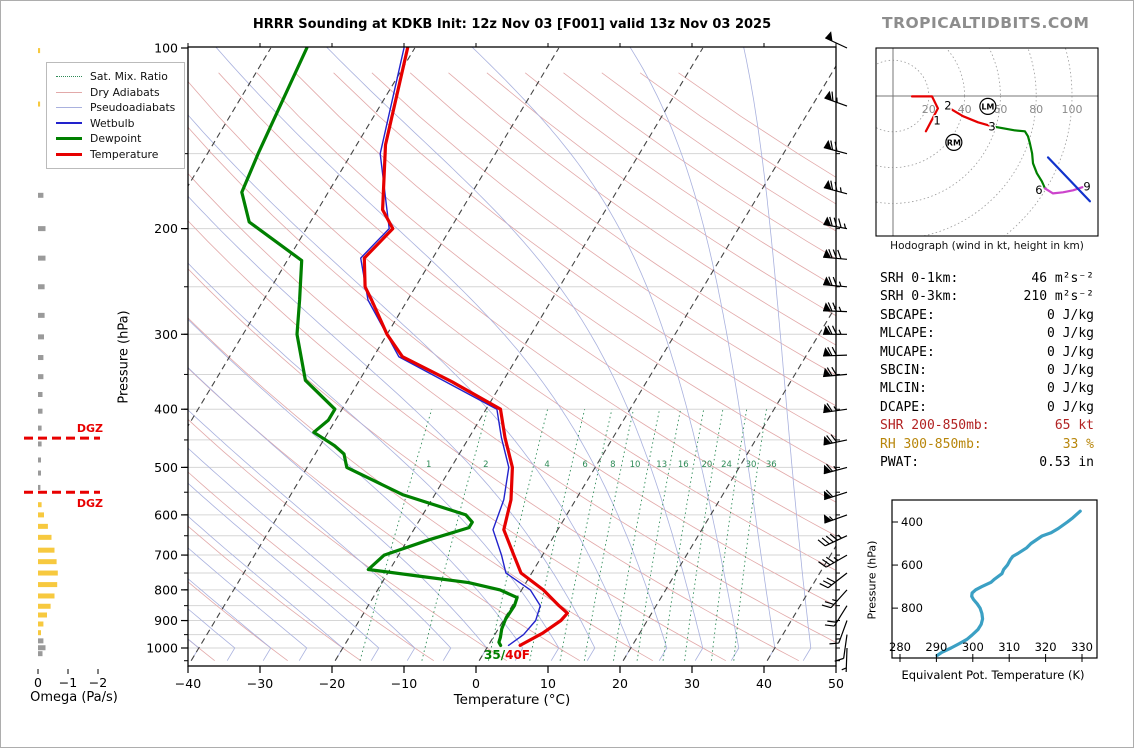 The image size is (1134, 748). Describe the element at coordinates (476, 683) in the screenshot. I see `svg-text: 0` at that location.